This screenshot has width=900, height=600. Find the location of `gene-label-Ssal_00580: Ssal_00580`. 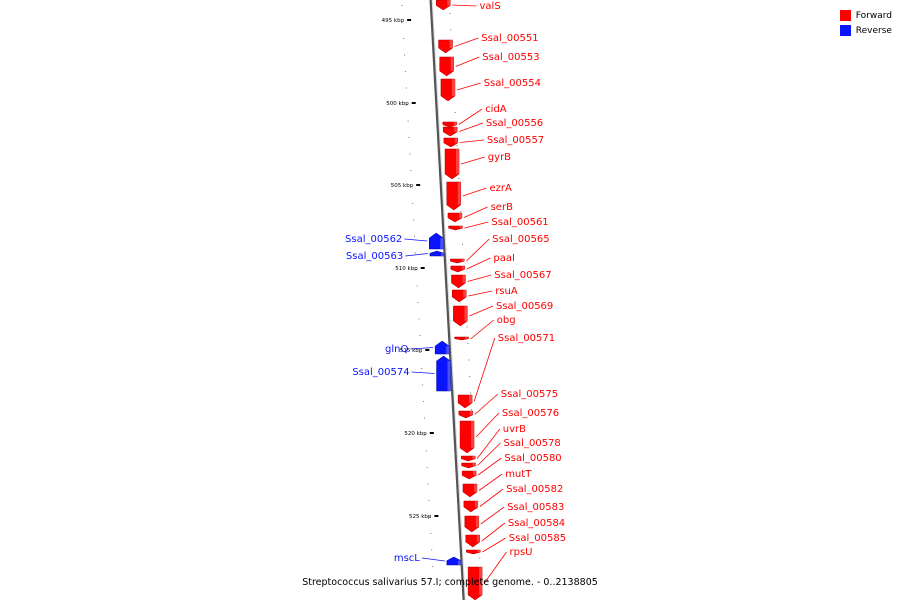

gene-label-Ssal_00580: Ssal_00580 is located at coordinates (532, 458).